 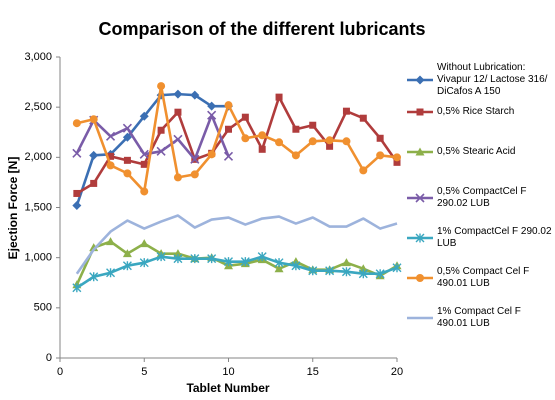 I want to click on legend-label: 0,5% Rice Starch, so click(x=476, y=111).